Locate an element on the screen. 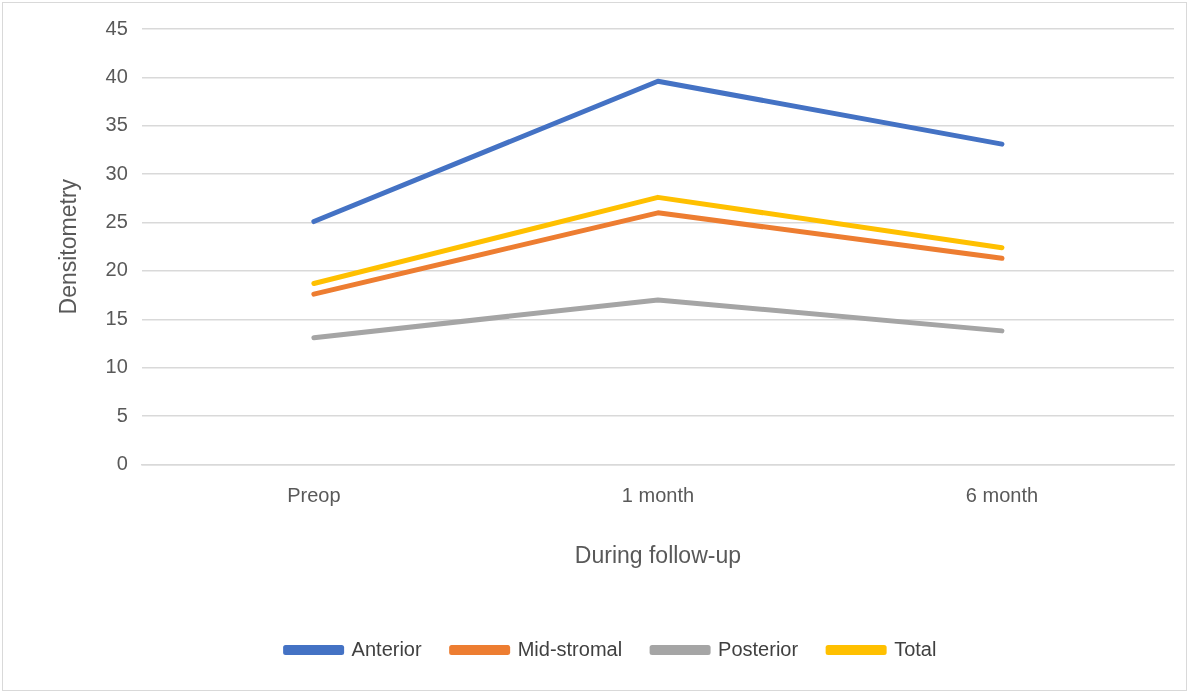 The width and height of the screenshot is (1191, 695). legend-label: Total is located at coordinates (915, 648).